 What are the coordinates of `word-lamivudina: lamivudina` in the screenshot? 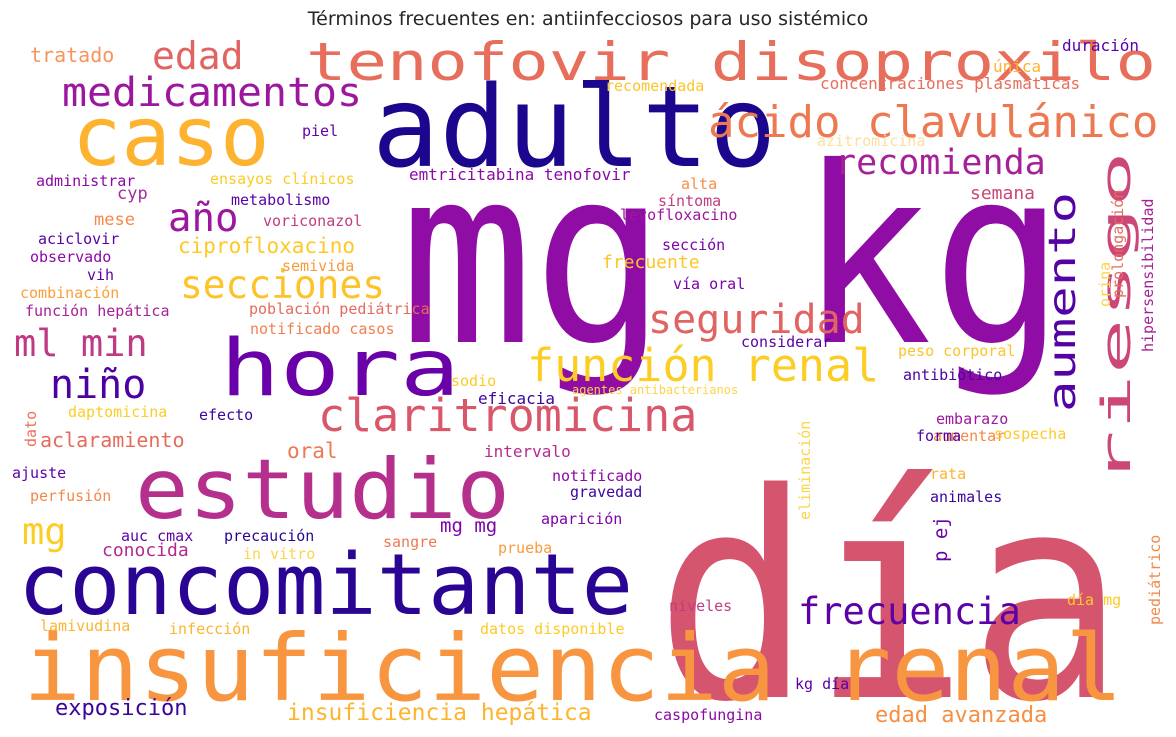 It's located at (85, 626).